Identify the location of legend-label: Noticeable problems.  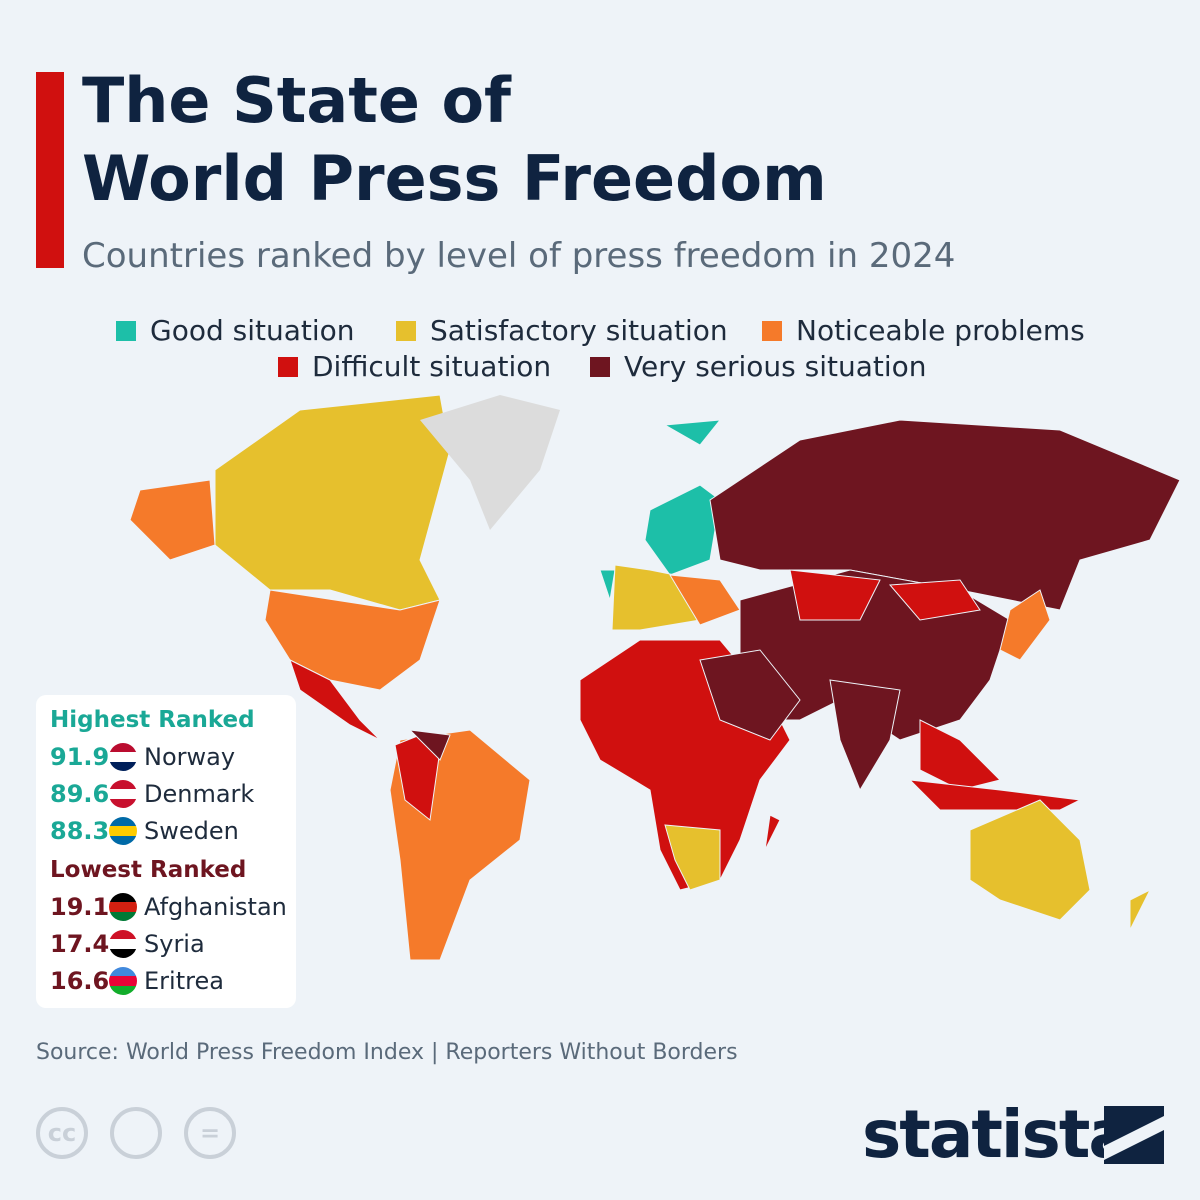
(940, 330).